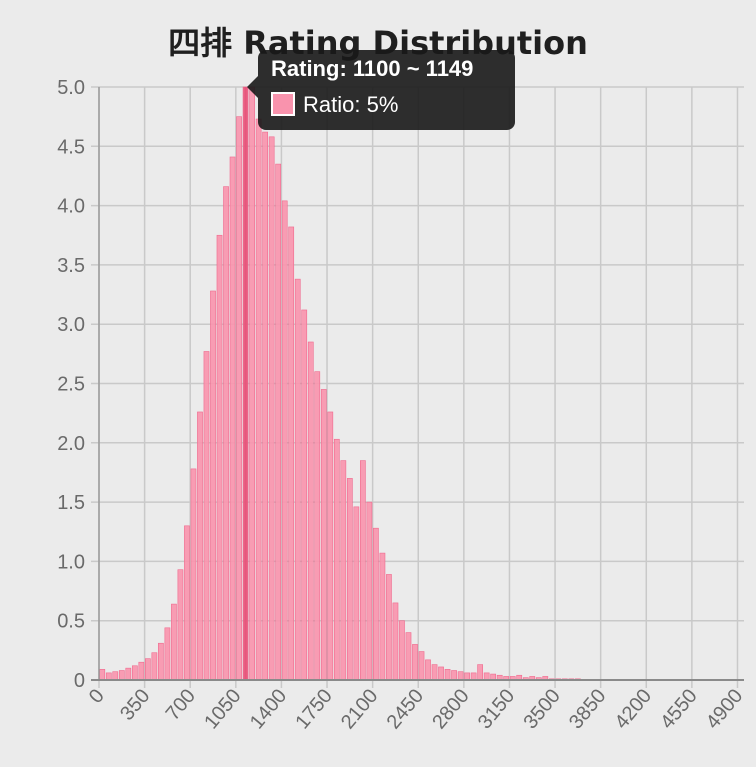 This screenshot has height=767, width=756. Describe the element at coordinates (71, 266) in the screenshot. I see `y-tick-label: 3.5` at that location.